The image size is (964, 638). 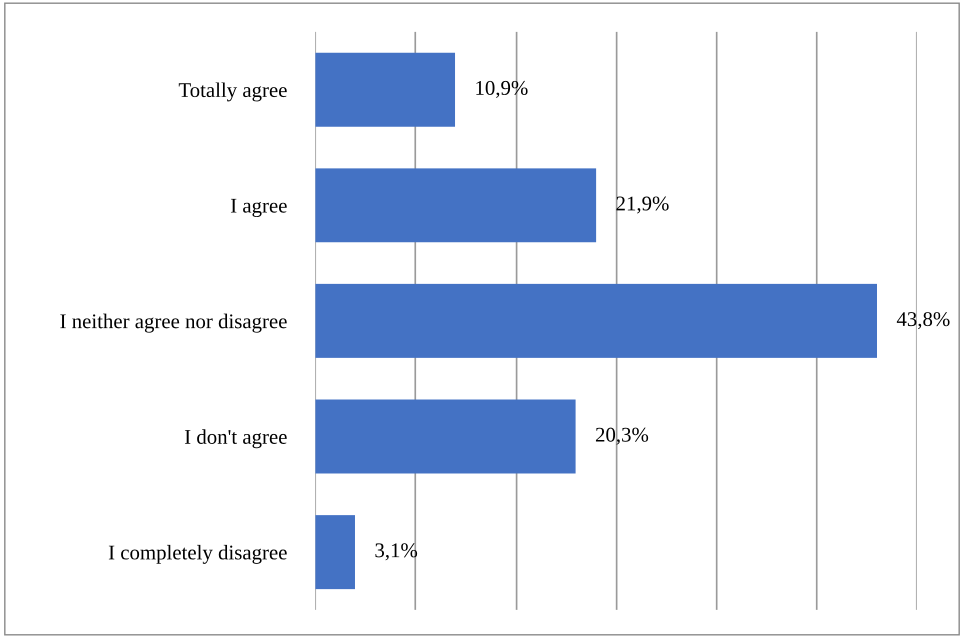 I want to click on y-tick-label: I neither agree nor disagree, so click(x=173, y=323).